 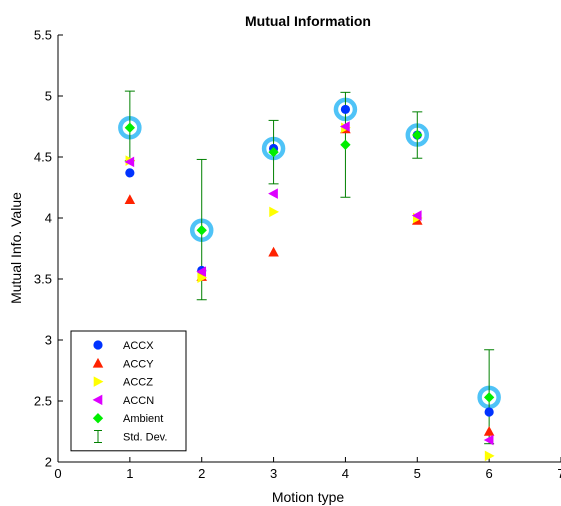 What do you see at coordinates (98, 418) in the screenshot?
I see `legend-marker-ambient` at bounding box center [98, 418].